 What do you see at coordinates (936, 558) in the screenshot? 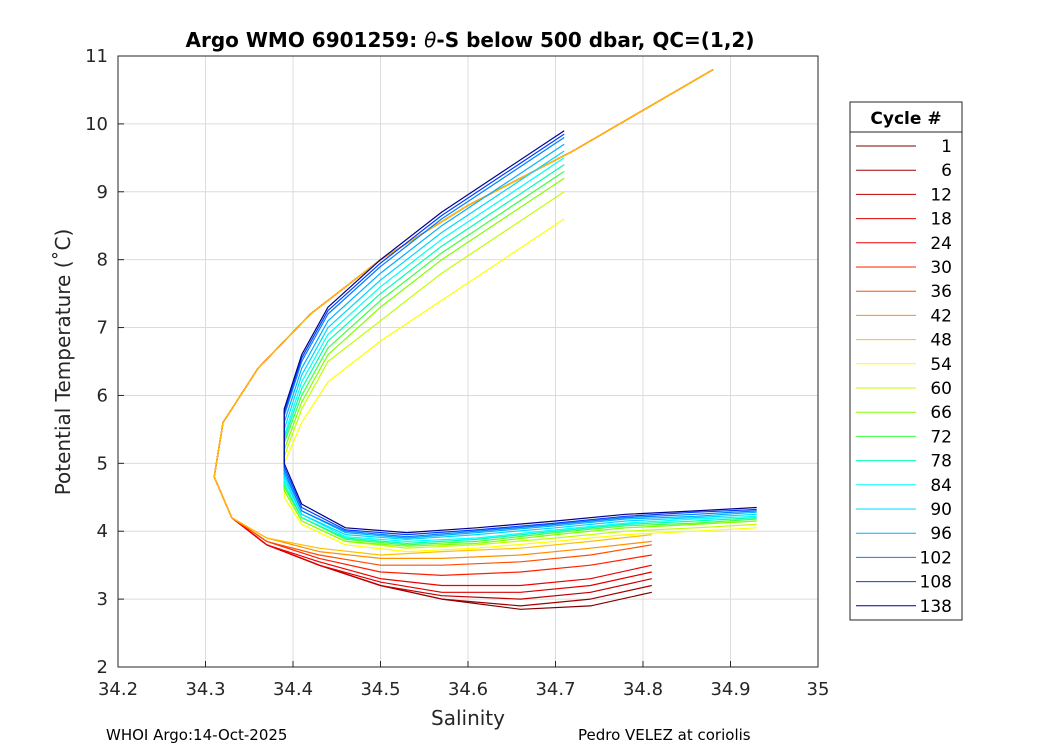
I see `legend-label-cycle-102: 102` at bounding box center [936, 558].